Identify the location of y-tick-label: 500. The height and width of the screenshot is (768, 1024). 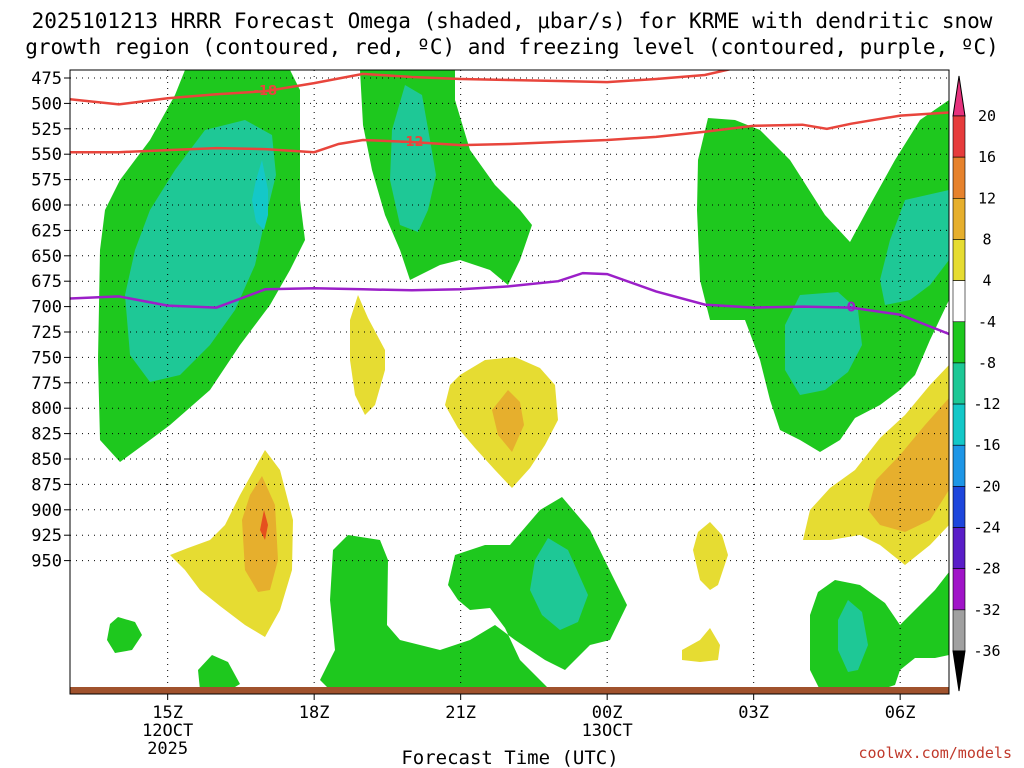
(46, 104).